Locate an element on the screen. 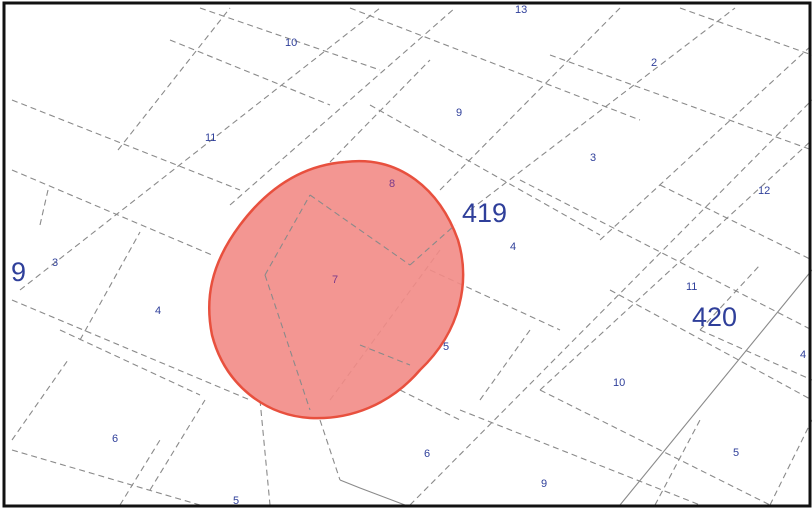  highlight-inner-lines is located at coordinates (360, 302).